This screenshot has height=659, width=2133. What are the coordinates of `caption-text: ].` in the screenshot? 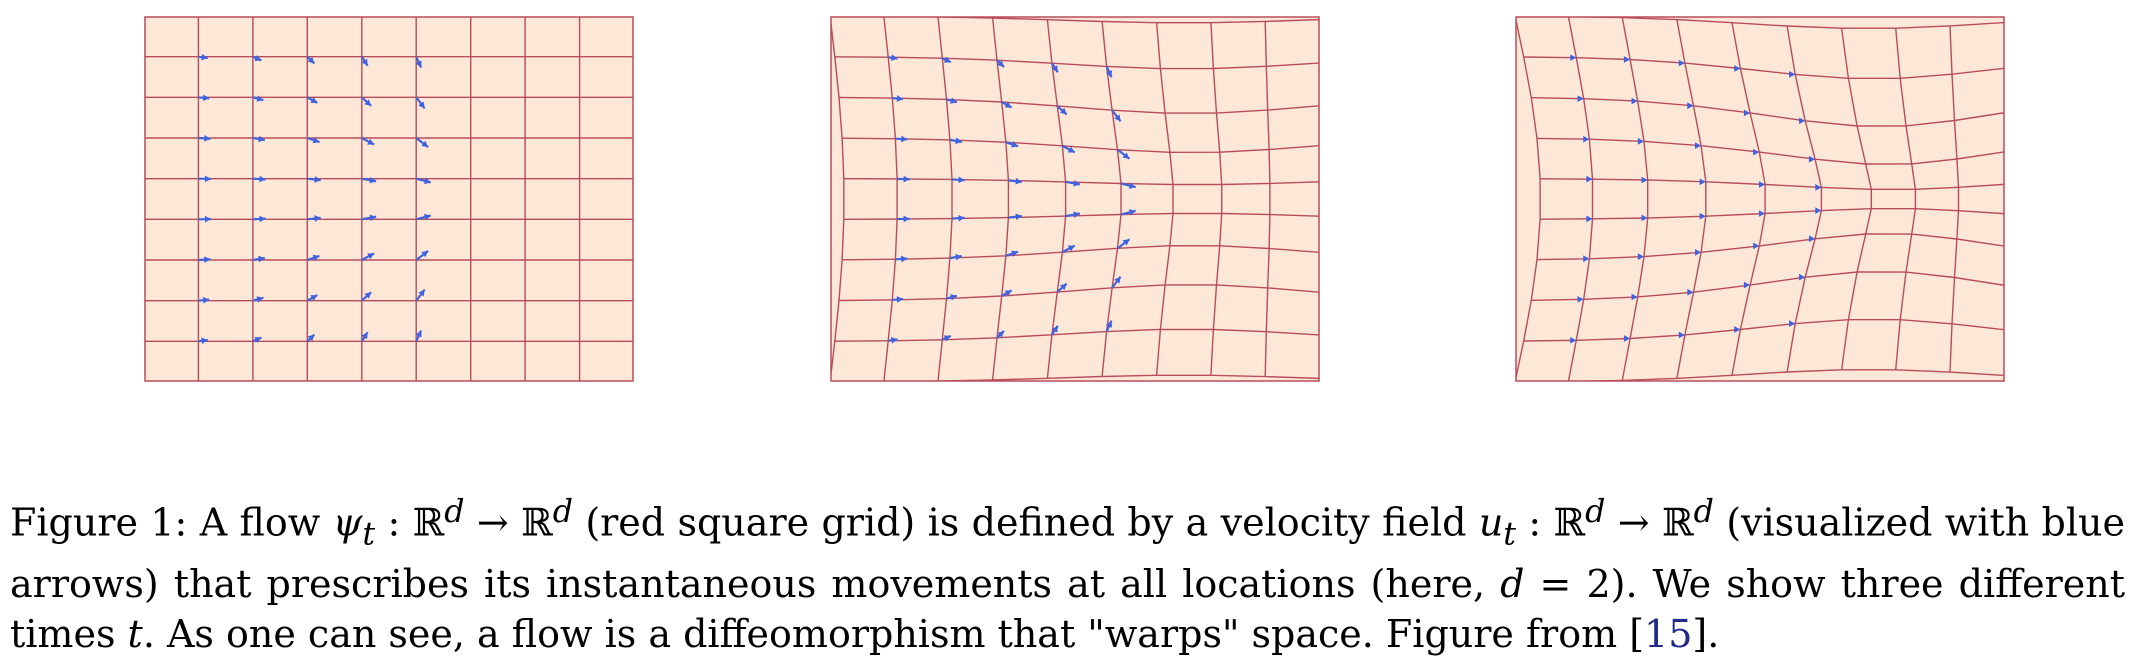 It's located at (1705, 634).